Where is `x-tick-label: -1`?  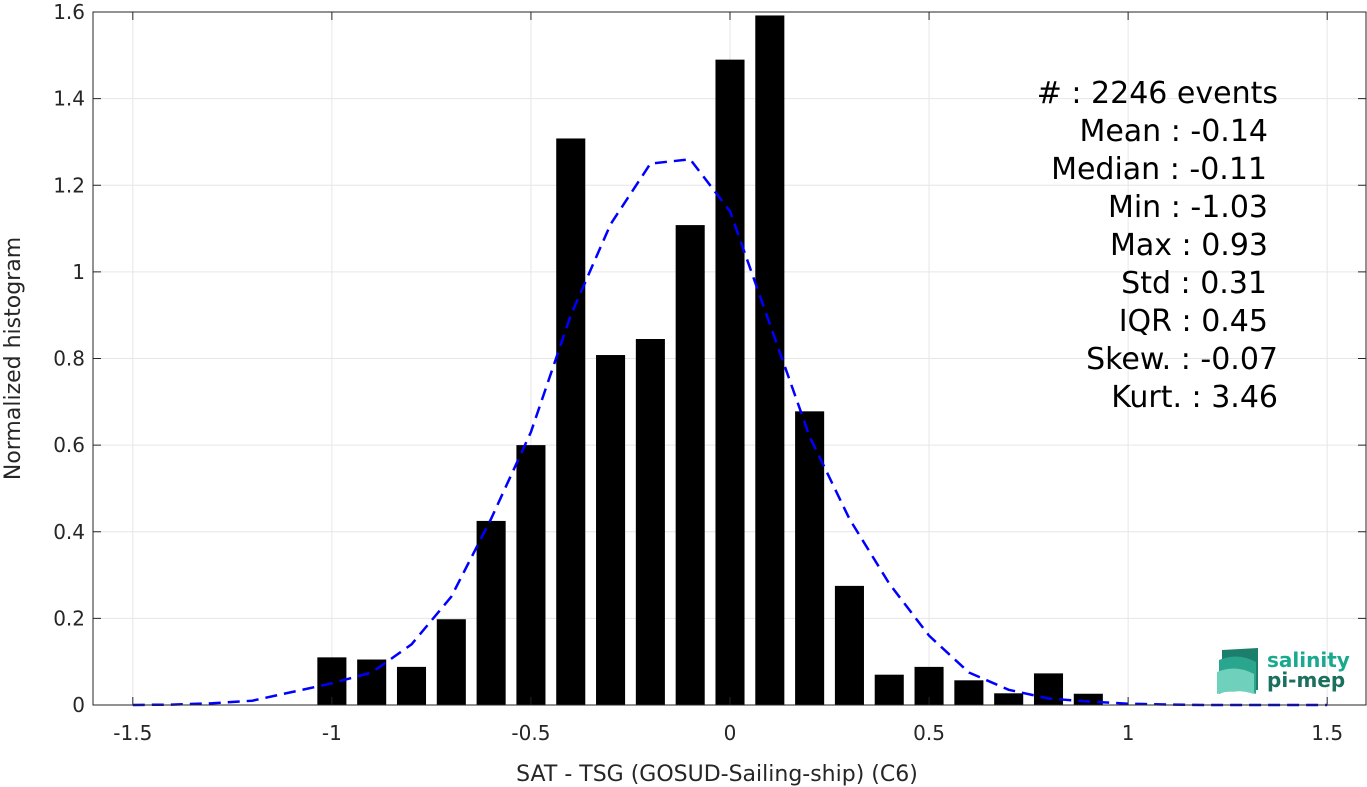
x-tick-label: -1 is located at coordinates (332, 733).